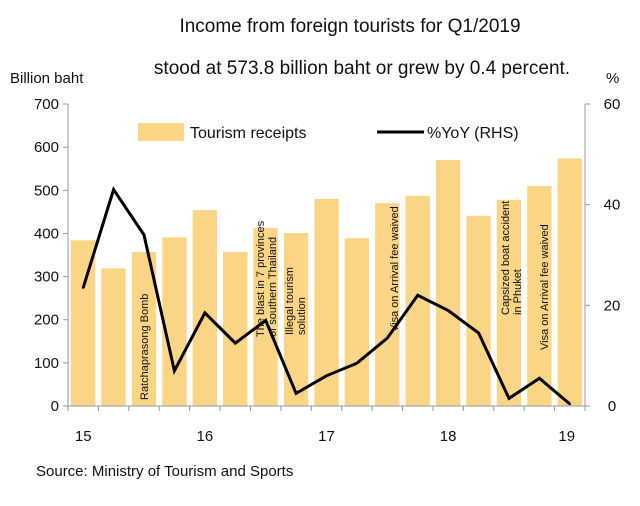 The width and height of the screenshot is (640, 506). I want to click on x-tick-label: 17, so click(326, 436).